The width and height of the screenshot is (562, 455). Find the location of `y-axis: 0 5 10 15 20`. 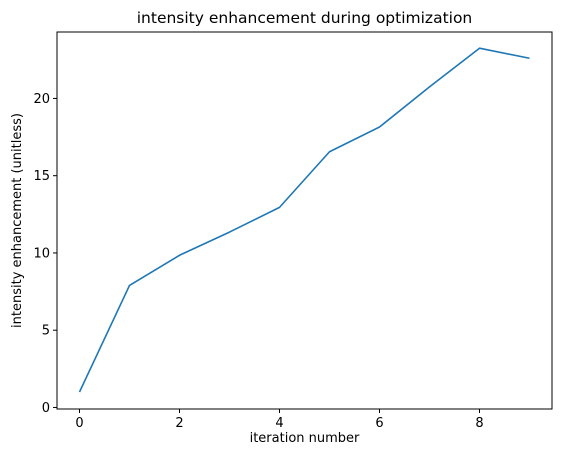

y-axis: 0 5 10 15 20 is located at coordinates (45, 254).